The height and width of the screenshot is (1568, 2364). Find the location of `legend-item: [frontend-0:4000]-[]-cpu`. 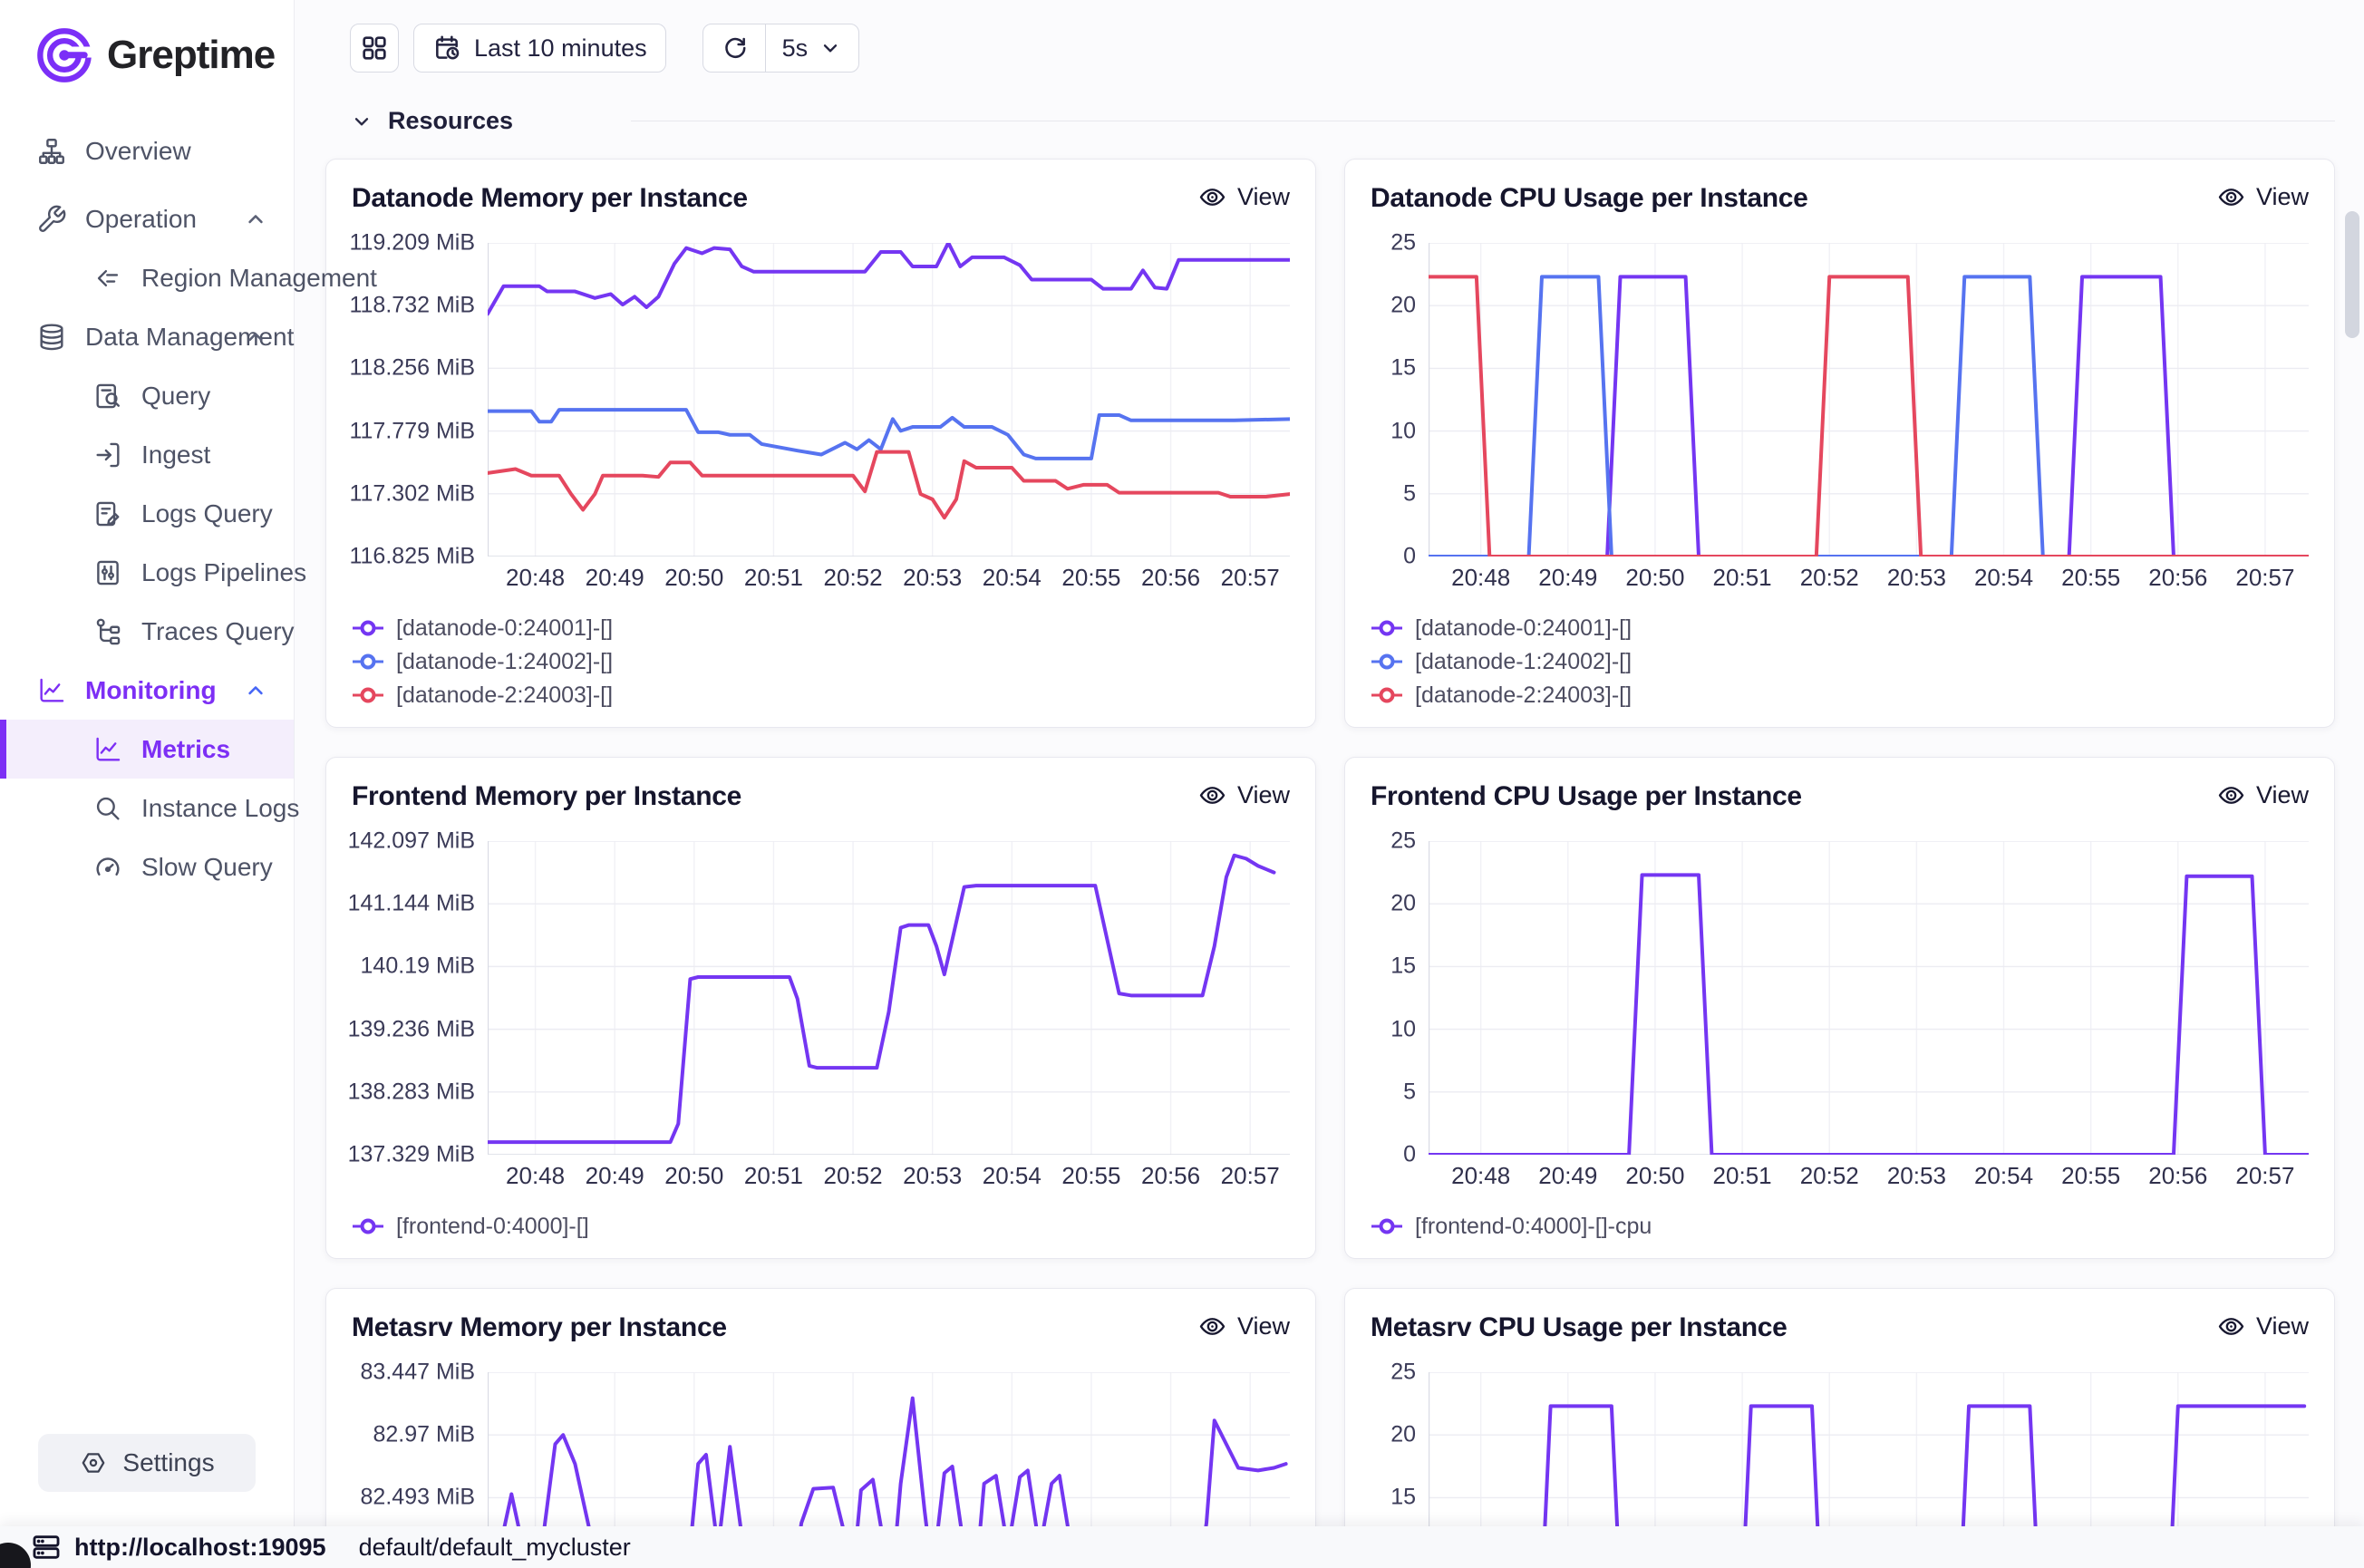

legend-item: [frontend-0:4000]-[]-cpu is located at coordinates (1840, 1226).